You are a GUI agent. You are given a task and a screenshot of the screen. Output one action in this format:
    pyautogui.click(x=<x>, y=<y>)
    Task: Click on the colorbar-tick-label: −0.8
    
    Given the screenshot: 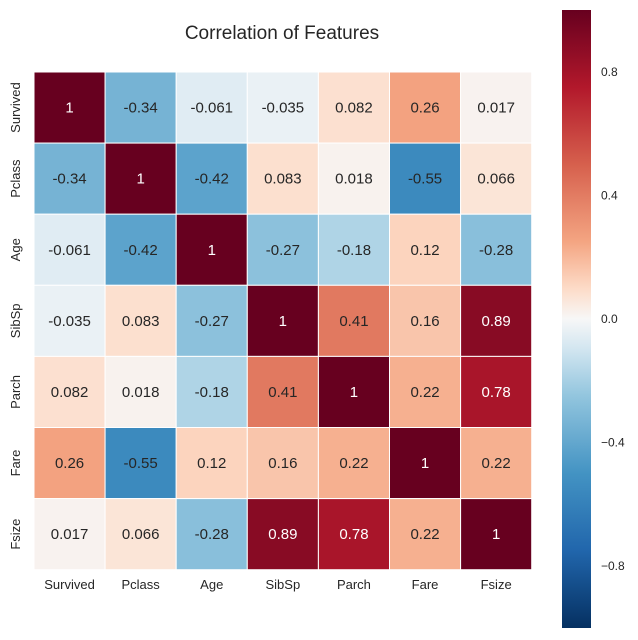 What is the action you would take?
    pyautogui.click(x=613, y=566)
    